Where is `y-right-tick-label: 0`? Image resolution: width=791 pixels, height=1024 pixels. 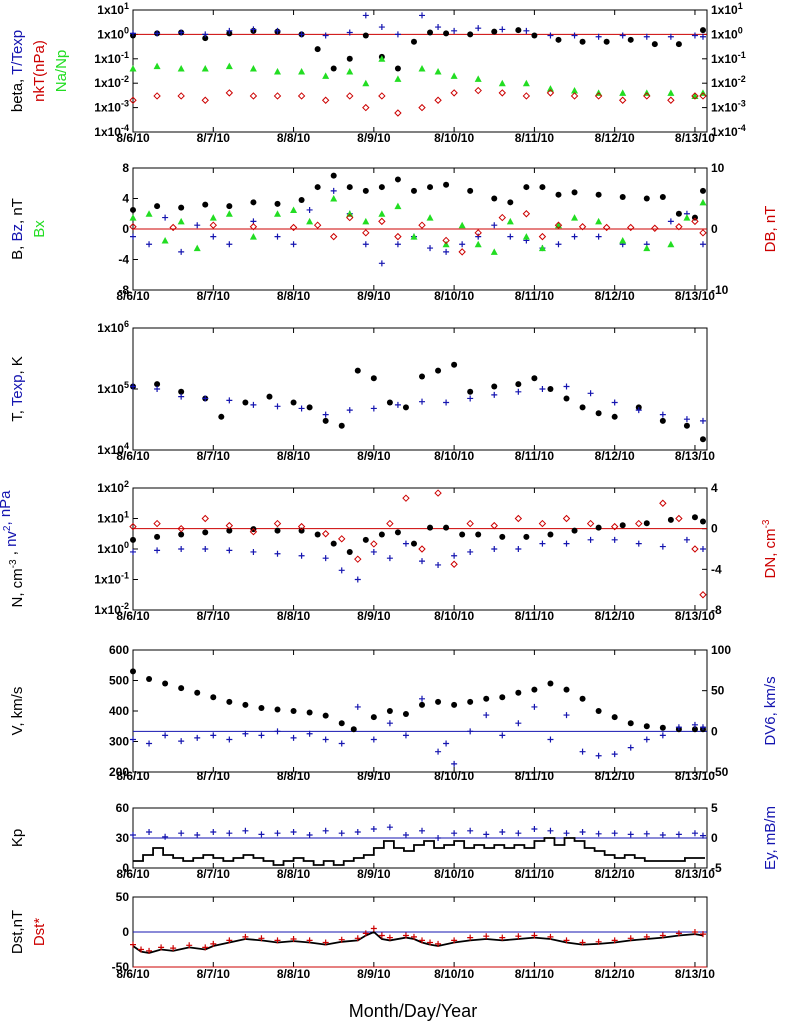 y-right-tick-label: 0 is located at coordinates (714, 229).